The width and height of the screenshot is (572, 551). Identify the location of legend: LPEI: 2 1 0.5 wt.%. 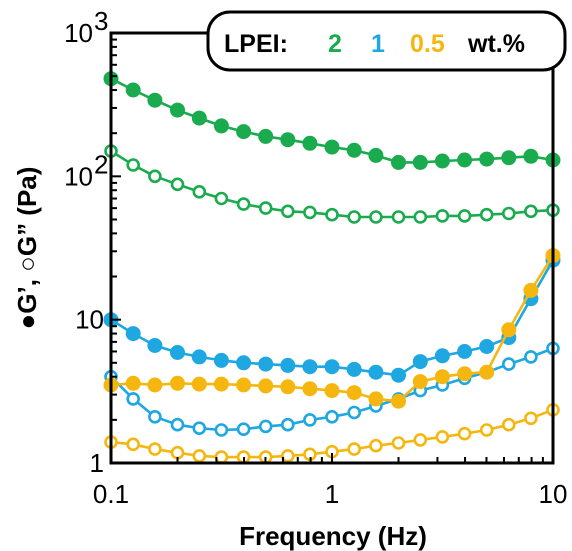
(386, 41).